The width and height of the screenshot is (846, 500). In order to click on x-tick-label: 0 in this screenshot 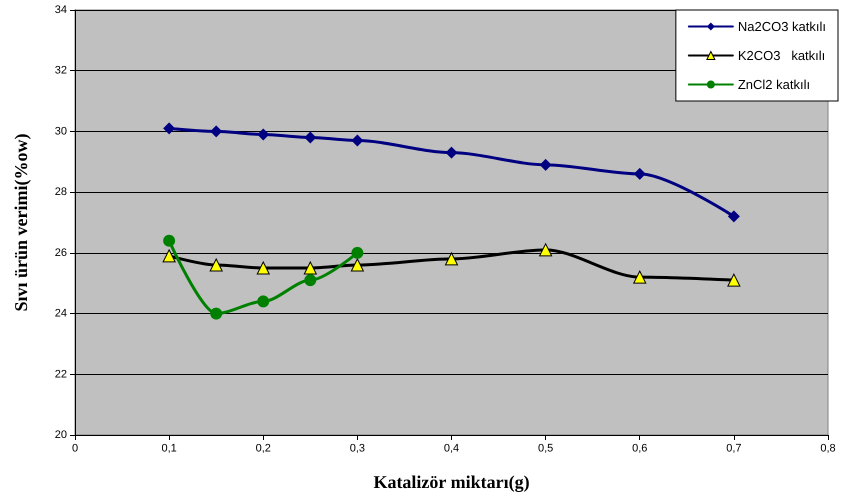, I will do `click(75, 448)`.